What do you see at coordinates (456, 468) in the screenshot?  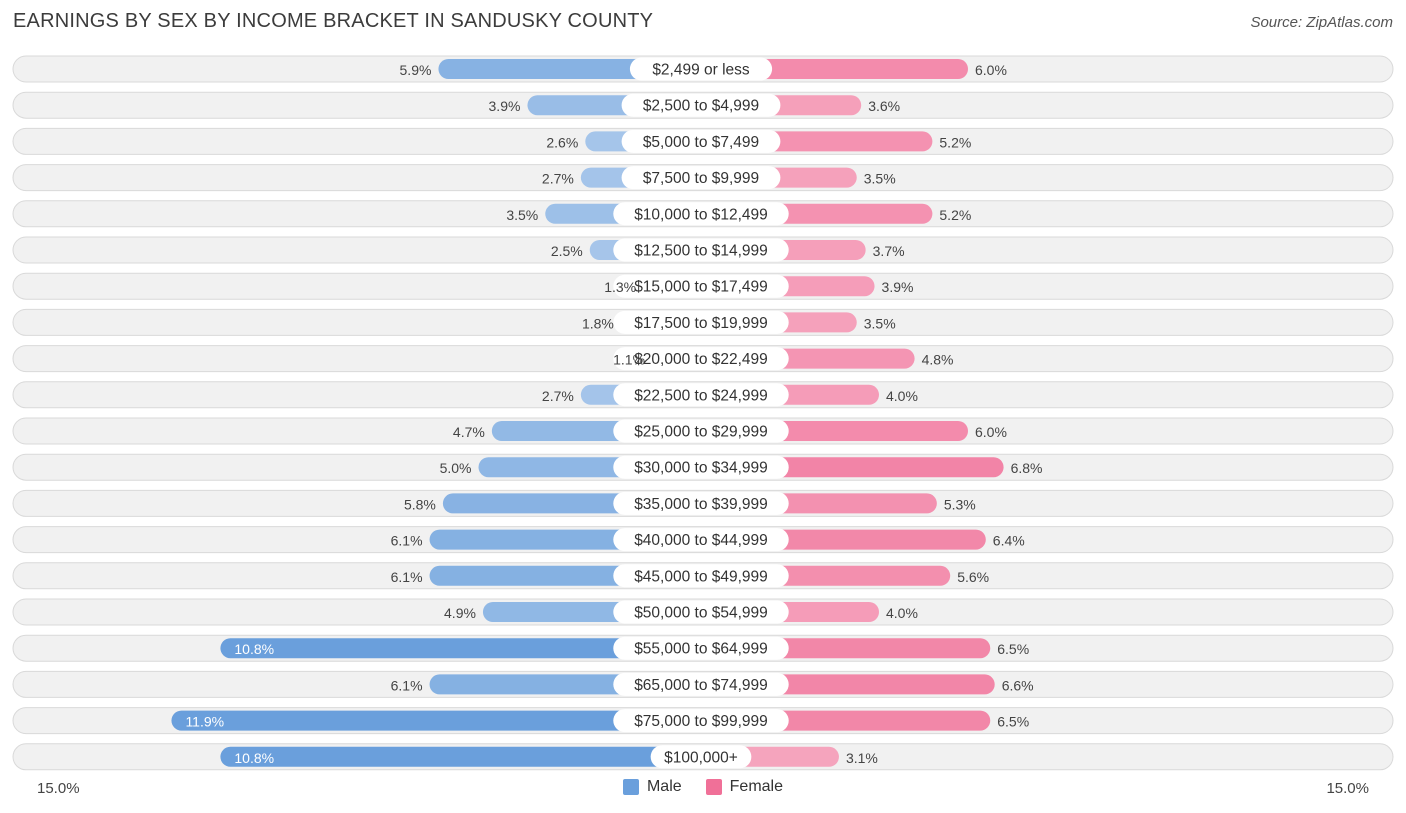 I see `male-value-label: 5.0%` at bounding box center [456, 468].